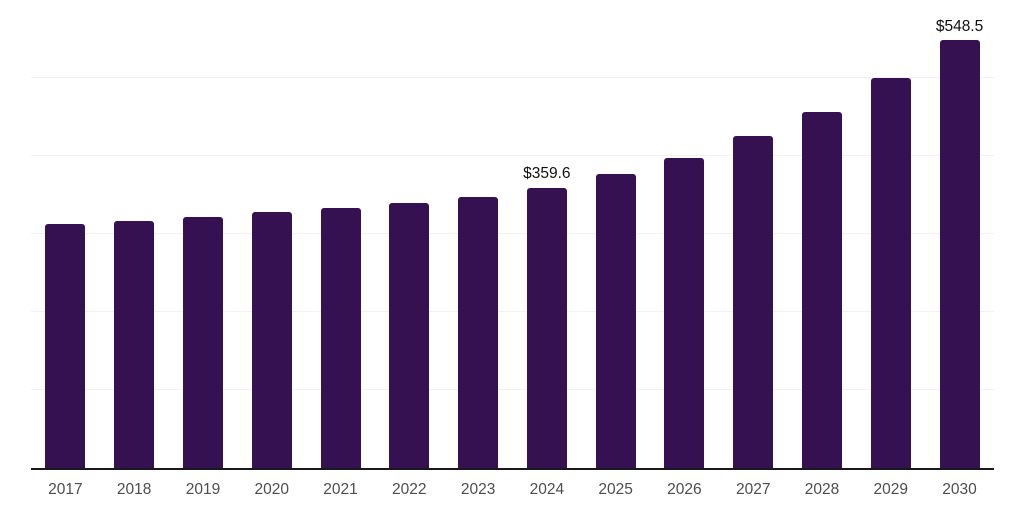  What do you see at coordinates (547, 174) in the screenshot?
I see `value-label-2024: $359.6` at bounding box center [547, 174].